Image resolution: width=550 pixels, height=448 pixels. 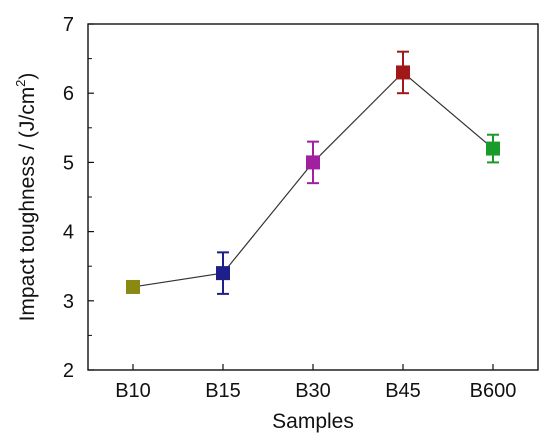 I want to click on y-tick-label-6: 6, so click(x=68, y=94).